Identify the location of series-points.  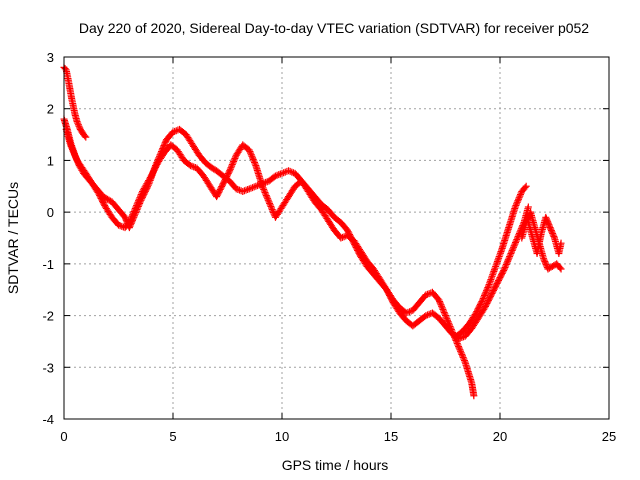
(544, 235).